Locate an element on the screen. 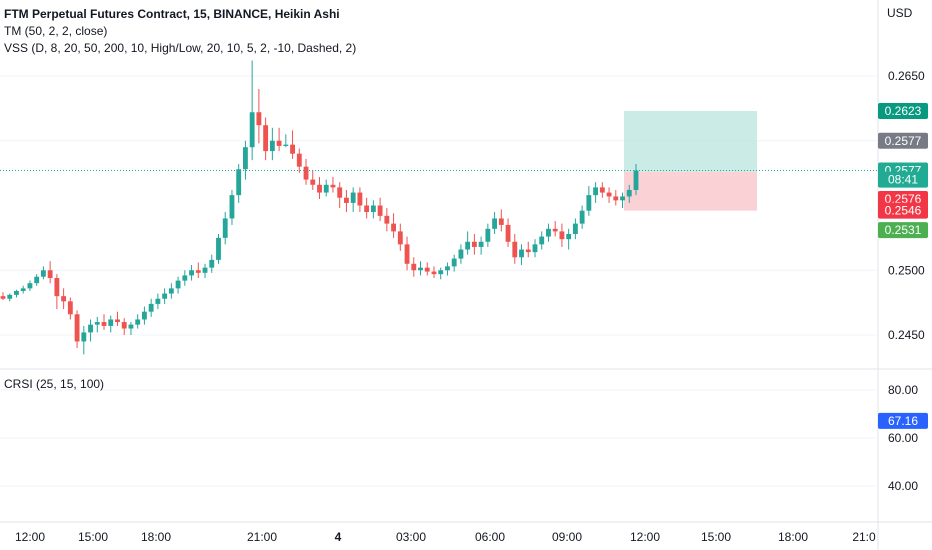  crsi-tick-label: 40.00 is located at coordinates (903, 486).